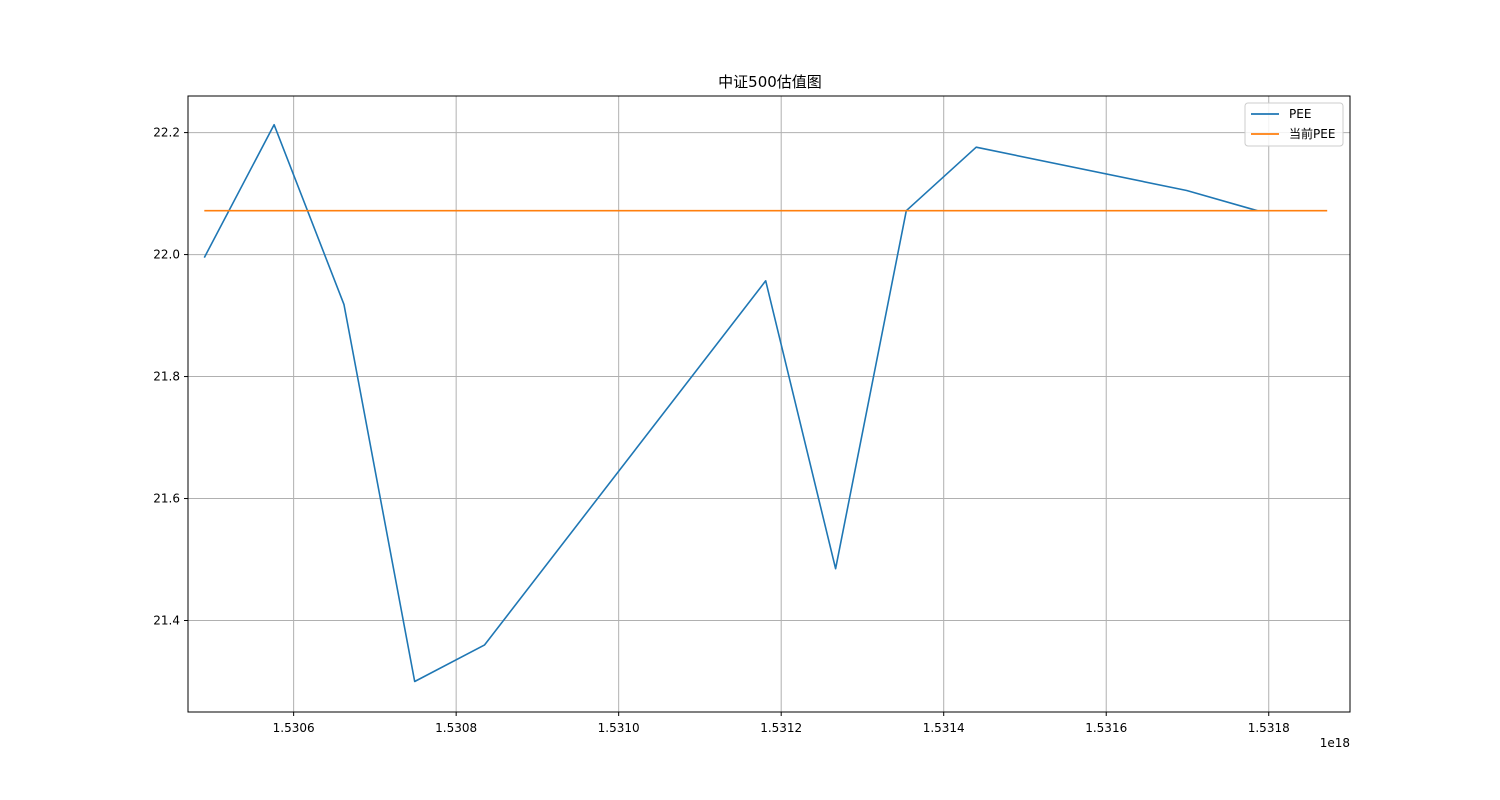 Image resolution: width=1500 pixels, height=800 pixels. I want to click on x-tick-label: 1.5312, so click(781, 728).